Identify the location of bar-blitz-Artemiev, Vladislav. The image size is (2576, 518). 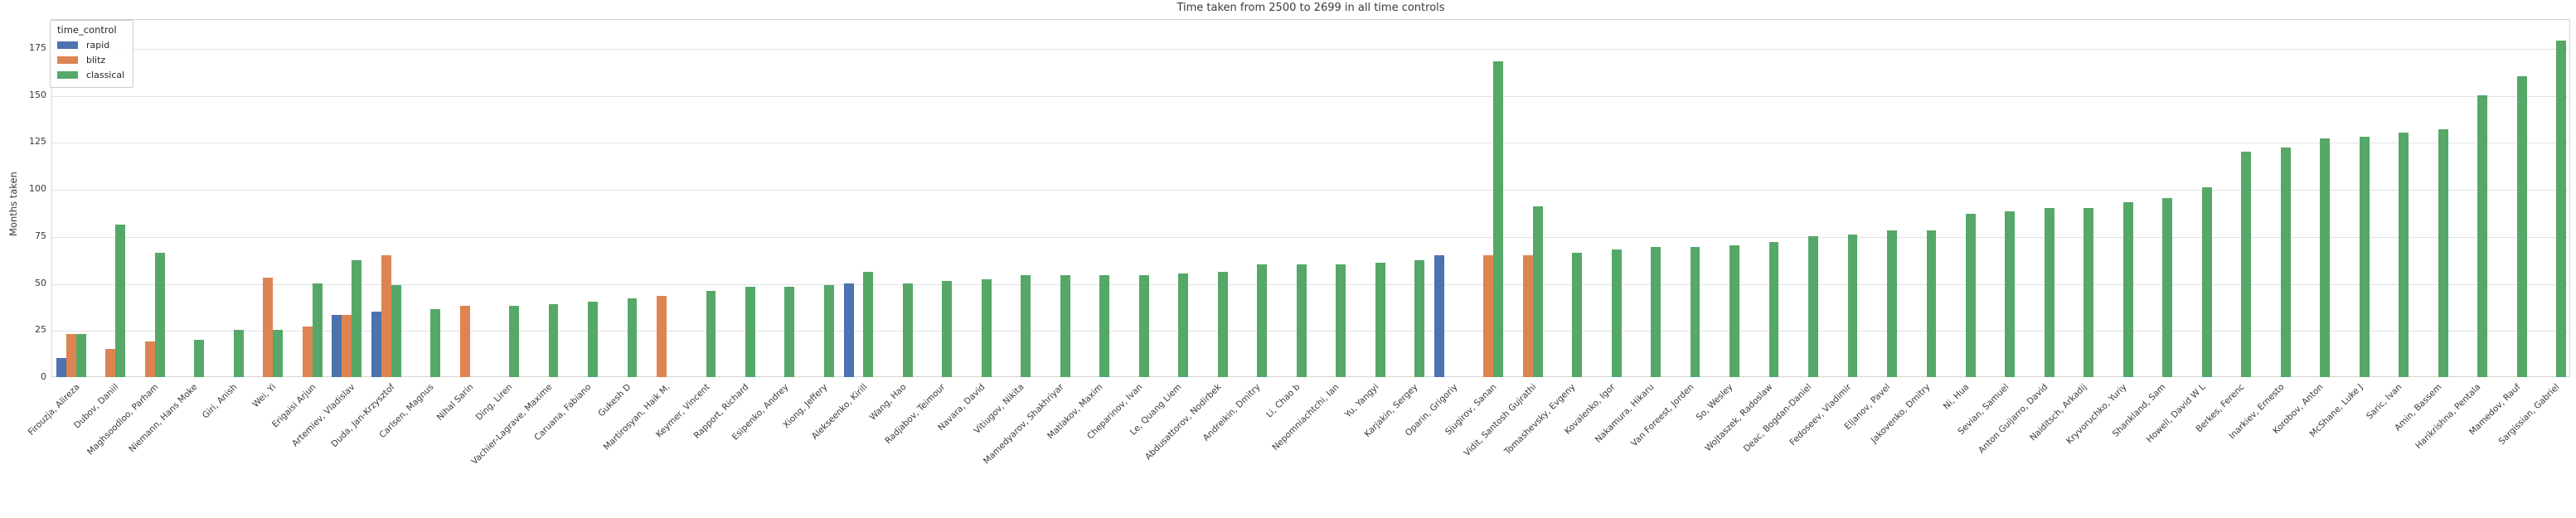
(347, 346).